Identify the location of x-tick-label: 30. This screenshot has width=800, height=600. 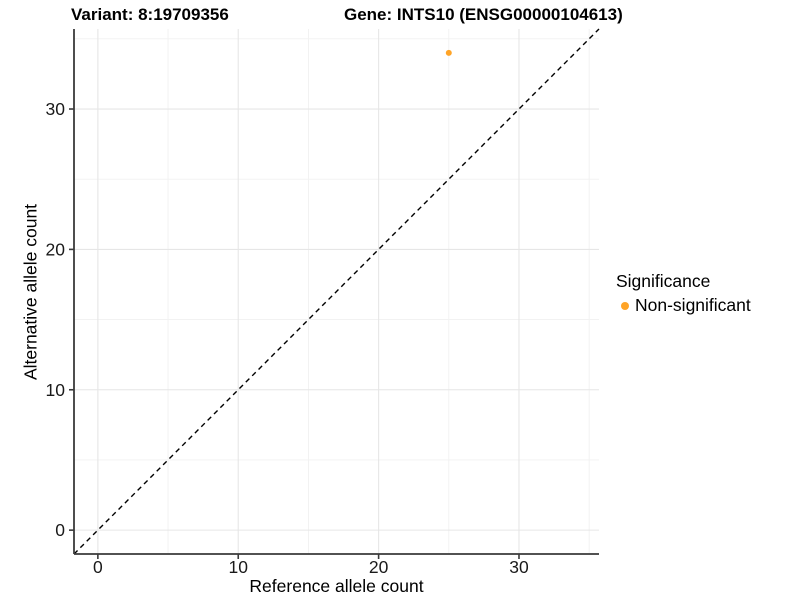
(519, 567).